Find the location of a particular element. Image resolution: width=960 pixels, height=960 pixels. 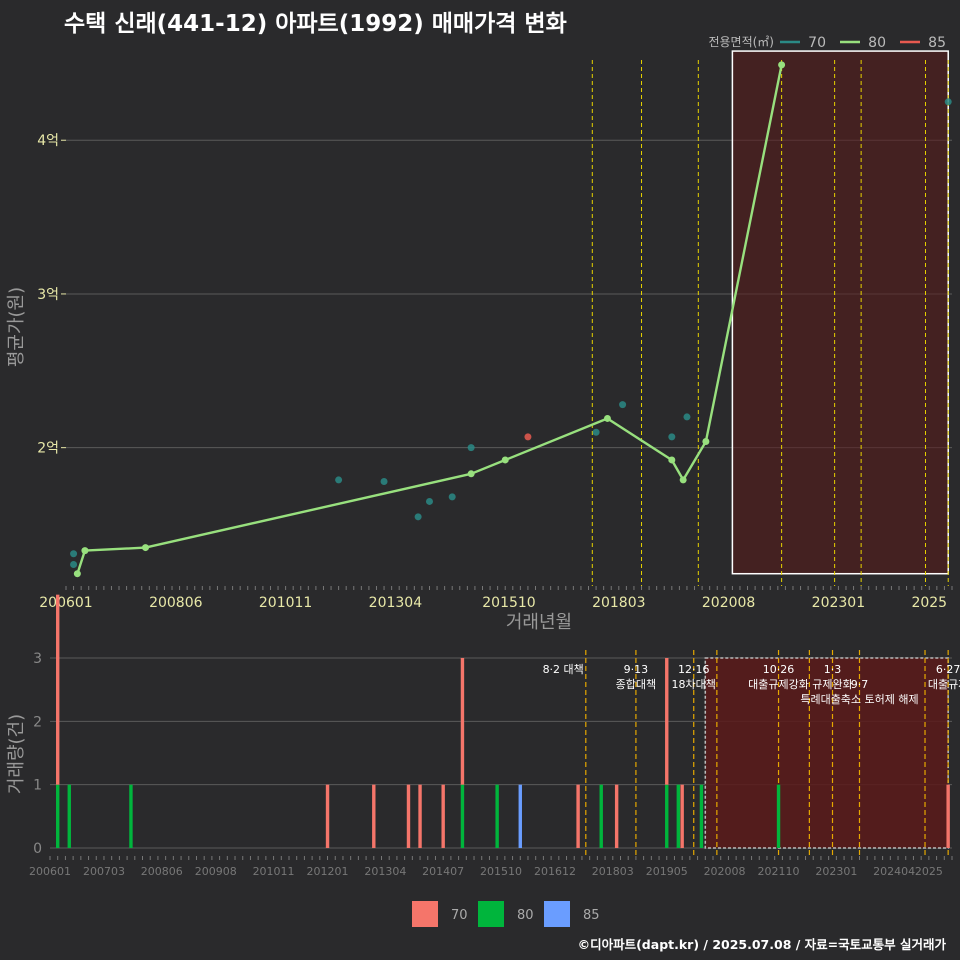

volume-policy-annotation: 9·7 is located at coordinates (860, 684).